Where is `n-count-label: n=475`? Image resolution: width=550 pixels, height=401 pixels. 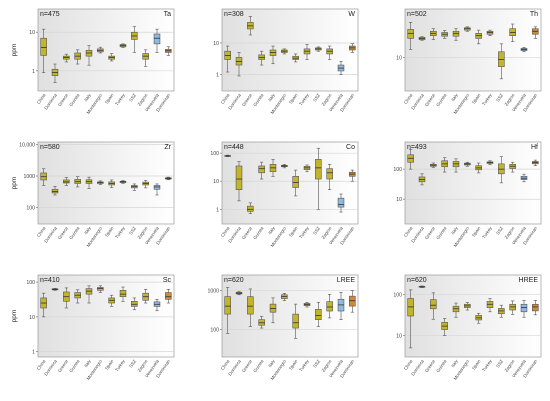 n-count-label: n=475 is located at coordinates (50, 14).